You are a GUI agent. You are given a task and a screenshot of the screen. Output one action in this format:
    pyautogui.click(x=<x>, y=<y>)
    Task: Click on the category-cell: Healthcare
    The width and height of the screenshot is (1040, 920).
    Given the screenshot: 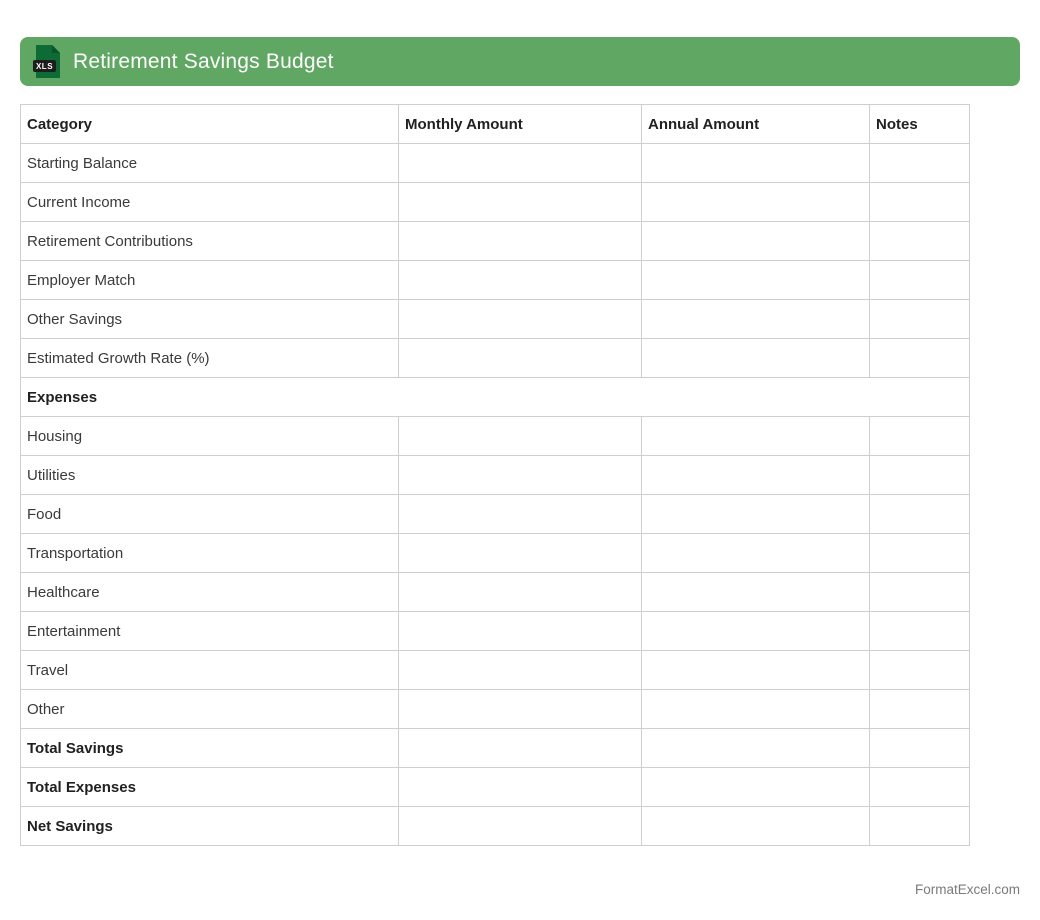 What is the action you would take?
    pyautogui.click(x=209, y=592)
    